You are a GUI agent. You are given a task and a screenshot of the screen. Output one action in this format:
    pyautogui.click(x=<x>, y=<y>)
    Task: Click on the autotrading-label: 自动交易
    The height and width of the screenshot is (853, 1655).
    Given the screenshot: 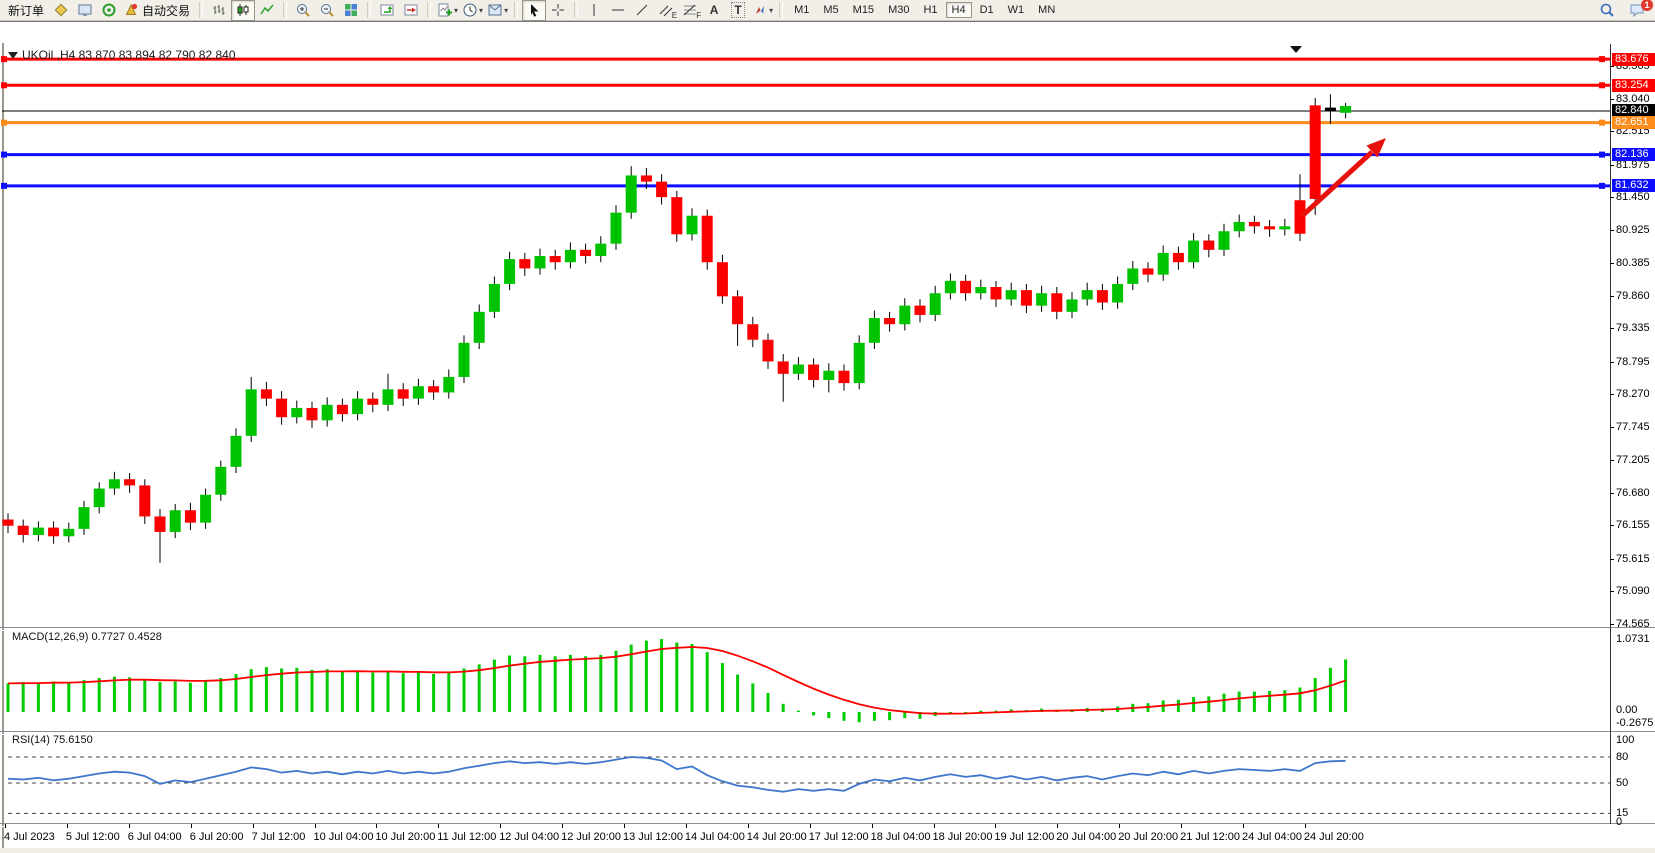 What is the action you would take?
    pyautogui.click(x=166, y=10)
    